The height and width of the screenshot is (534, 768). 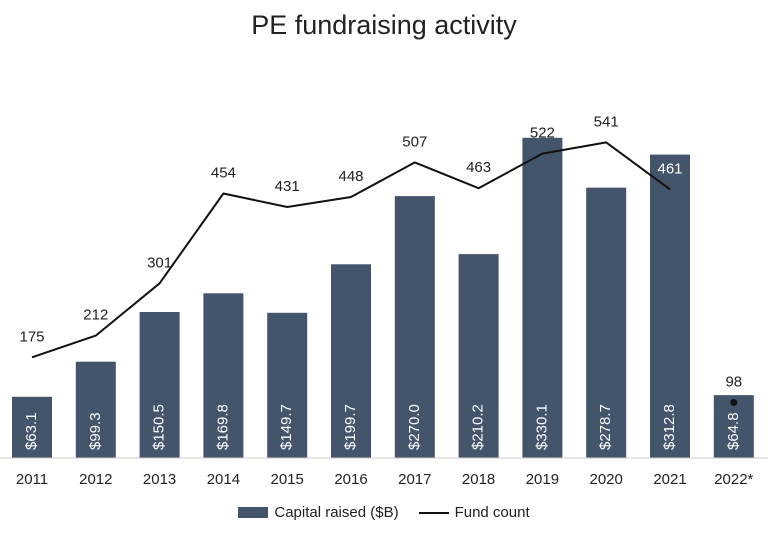 I want to click on x-tick-2017: 2017, so click(x=414, y=479).